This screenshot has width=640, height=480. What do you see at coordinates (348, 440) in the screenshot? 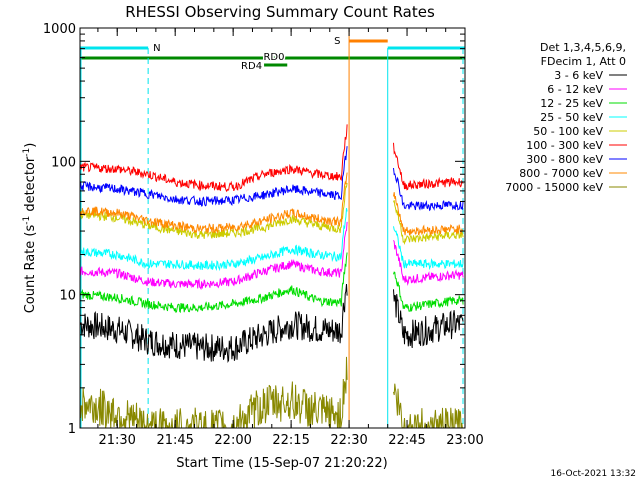
I see `x-tick-label: 22:30` at bounding box center [348, 440].